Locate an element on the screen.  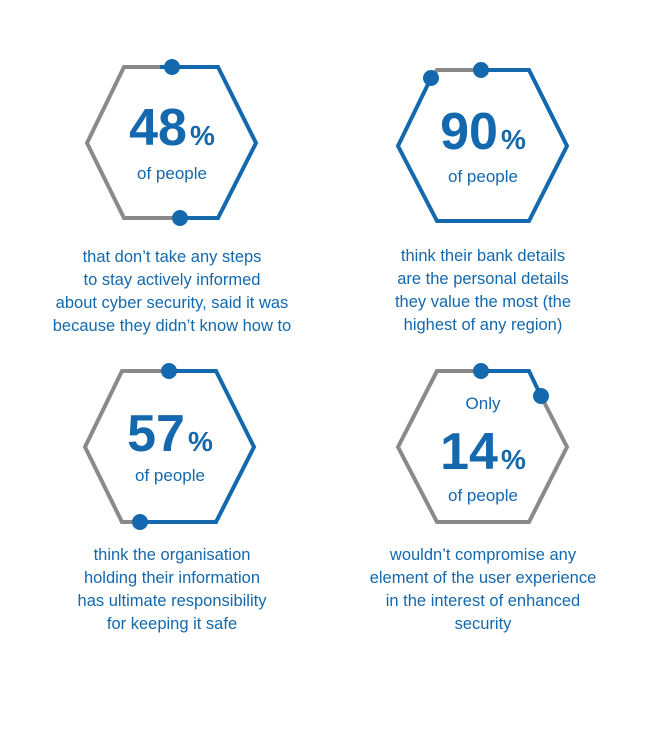
caption-line: about cyber security, said it was is located at coordinates (172, 303).